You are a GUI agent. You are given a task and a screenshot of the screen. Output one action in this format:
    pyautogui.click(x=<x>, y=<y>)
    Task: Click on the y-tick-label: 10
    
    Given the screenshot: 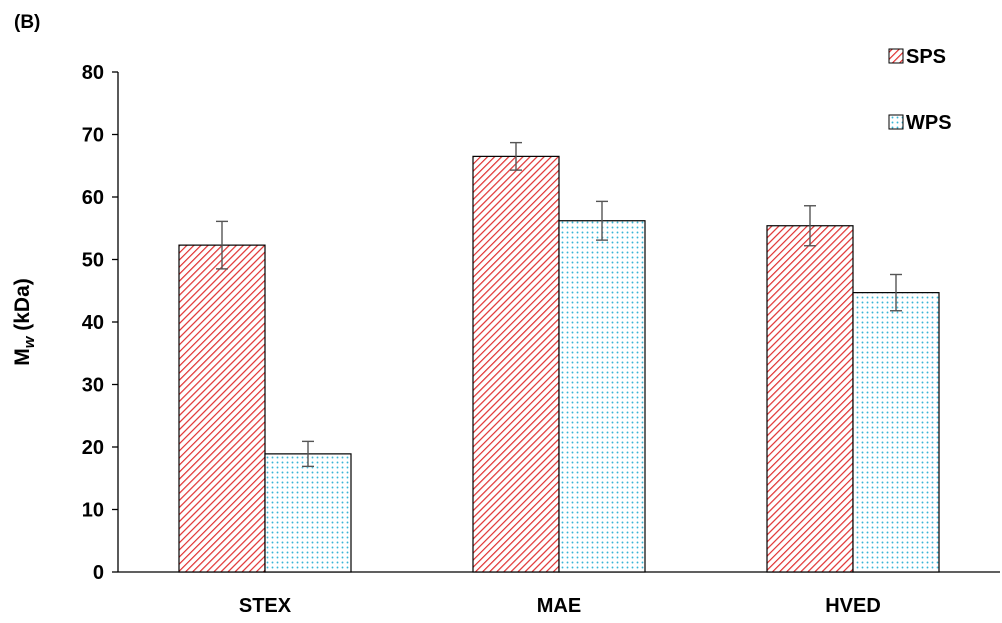 What is the action you would take?
    pyautogui.click(x=93, y=511)
    